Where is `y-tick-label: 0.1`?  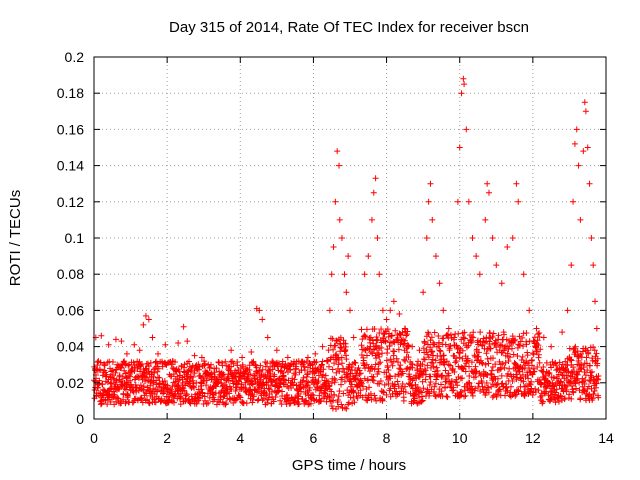 y-tick-label: 0.1 is located at coordinates (75, 238).